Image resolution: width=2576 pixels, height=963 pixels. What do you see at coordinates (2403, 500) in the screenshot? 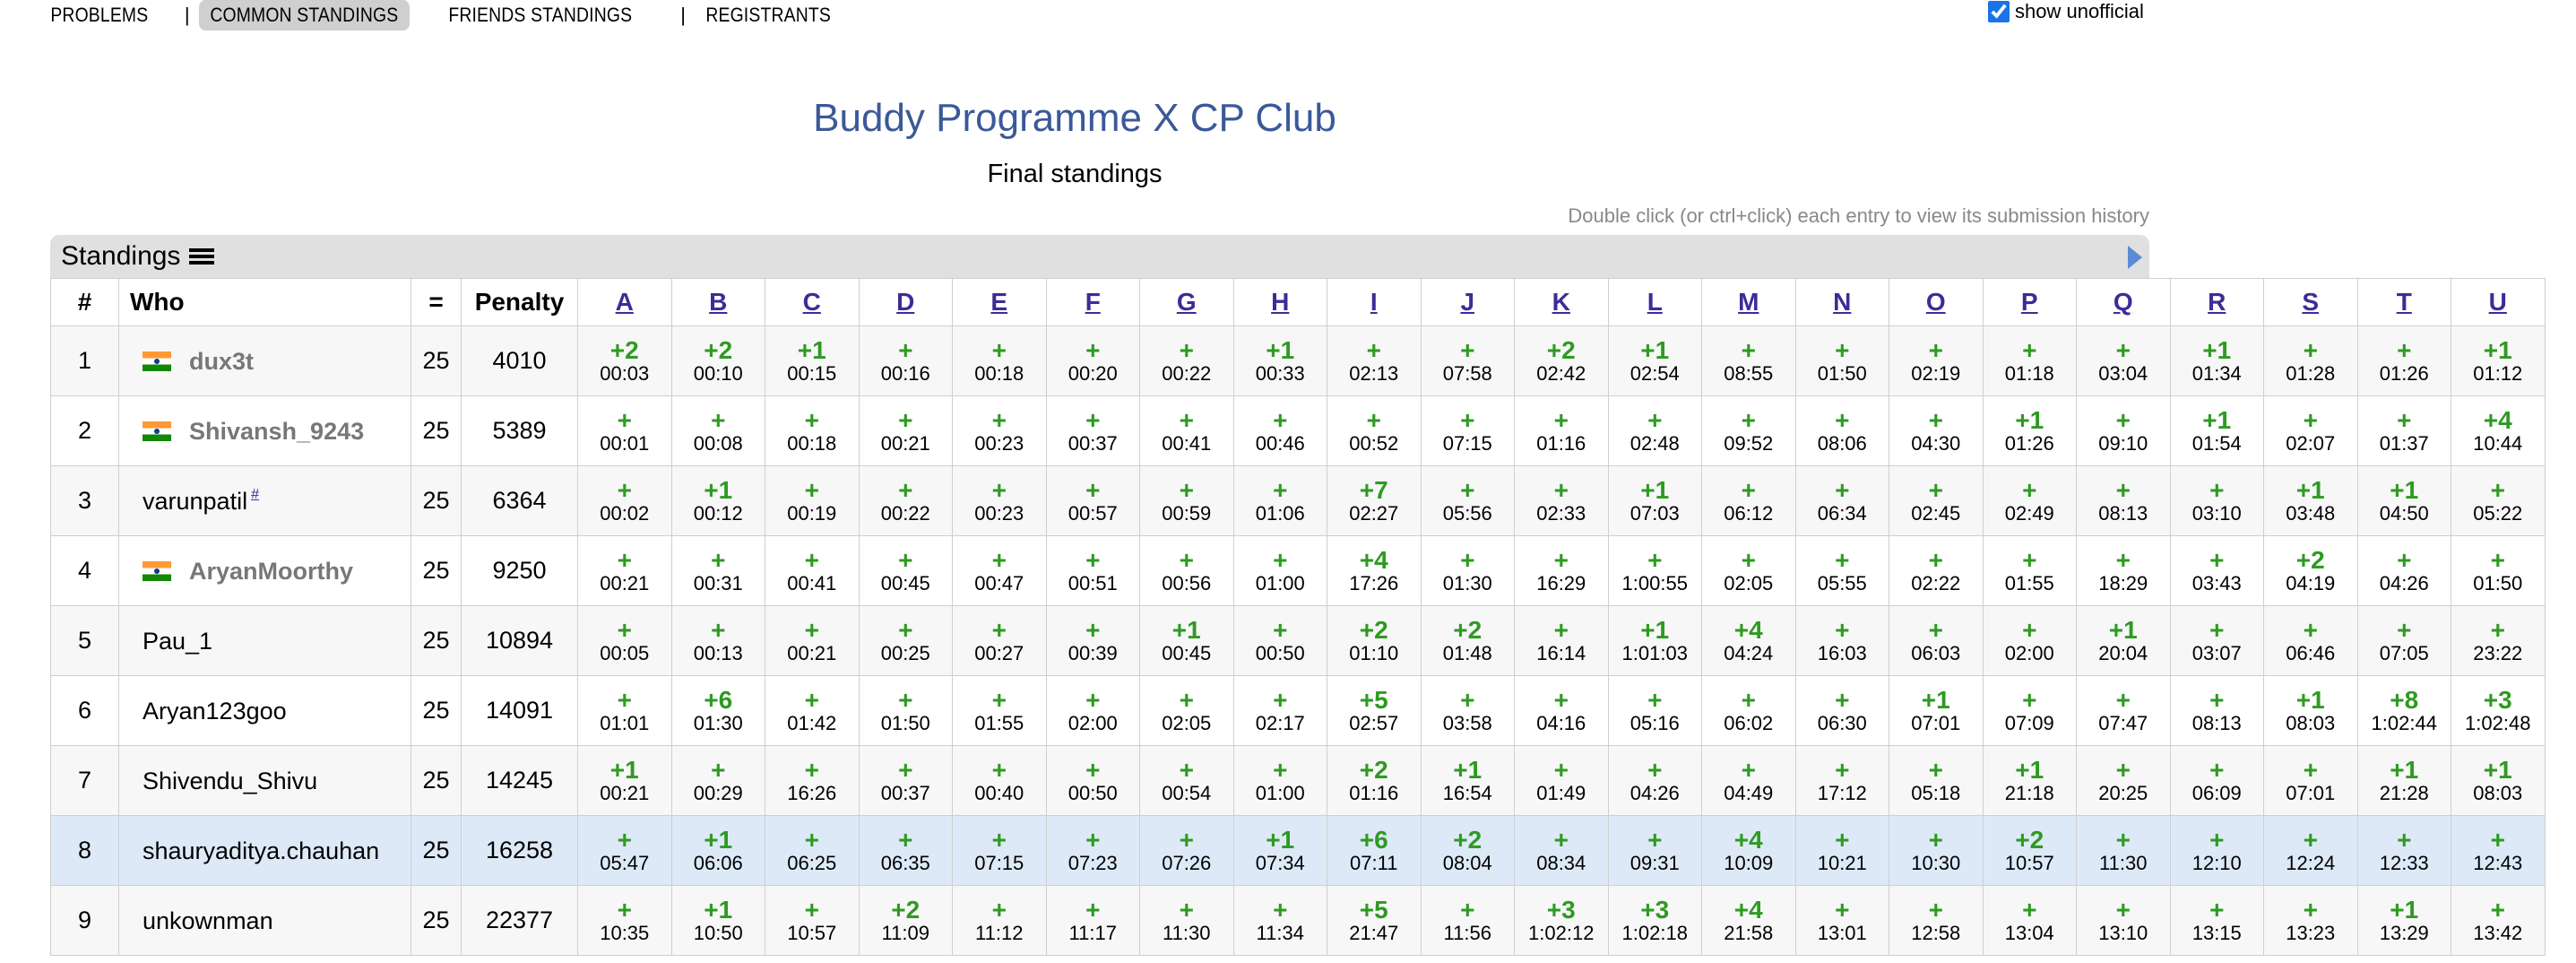
I see `problem-cell-t: +1 04:50` at bounding box center [2403, 500].